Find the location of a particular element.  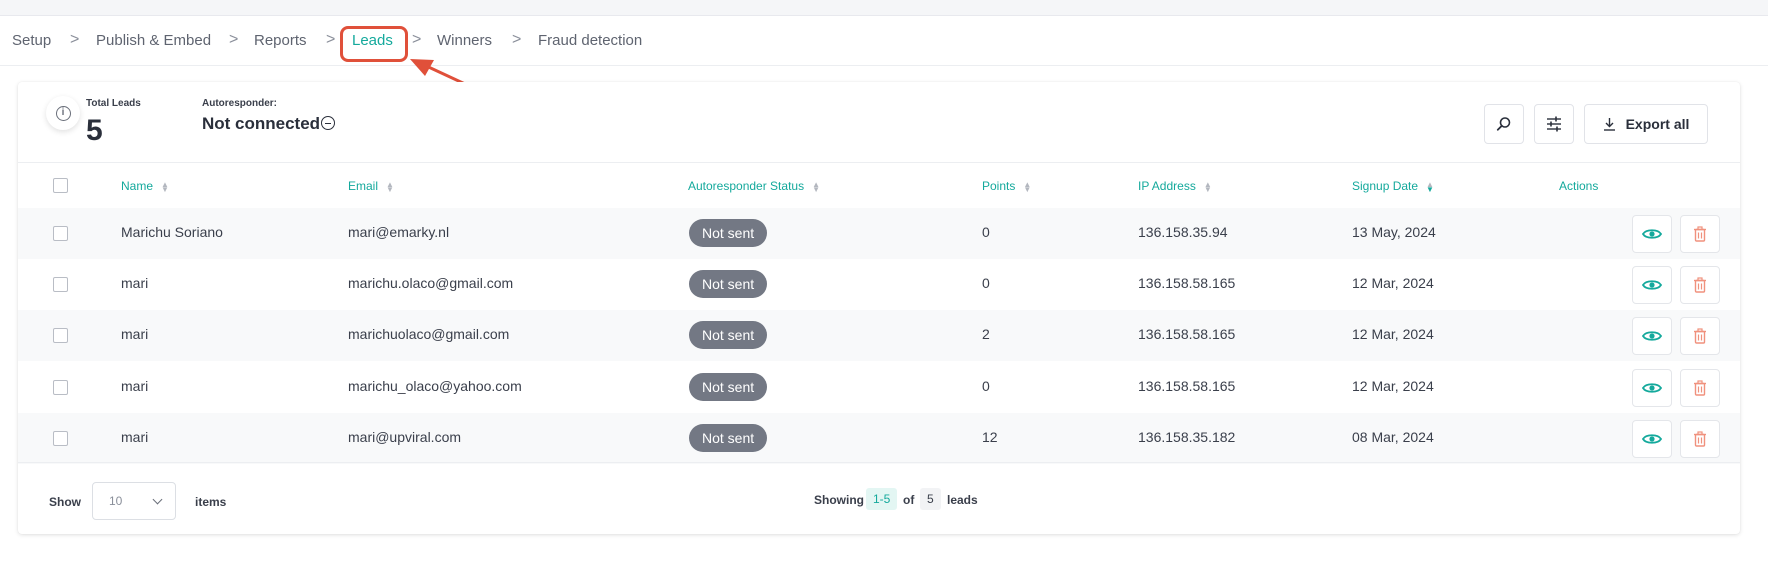

filter-button is located at coordinates (1554, 124).